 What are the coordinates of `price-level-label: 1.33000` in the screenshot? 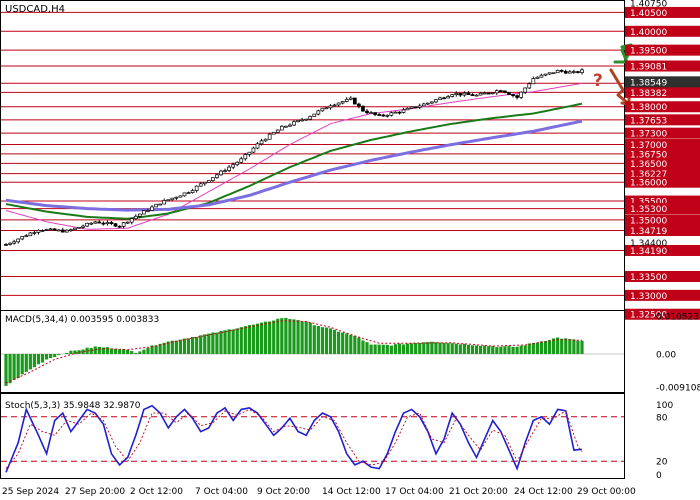 It's located at (648, 297).